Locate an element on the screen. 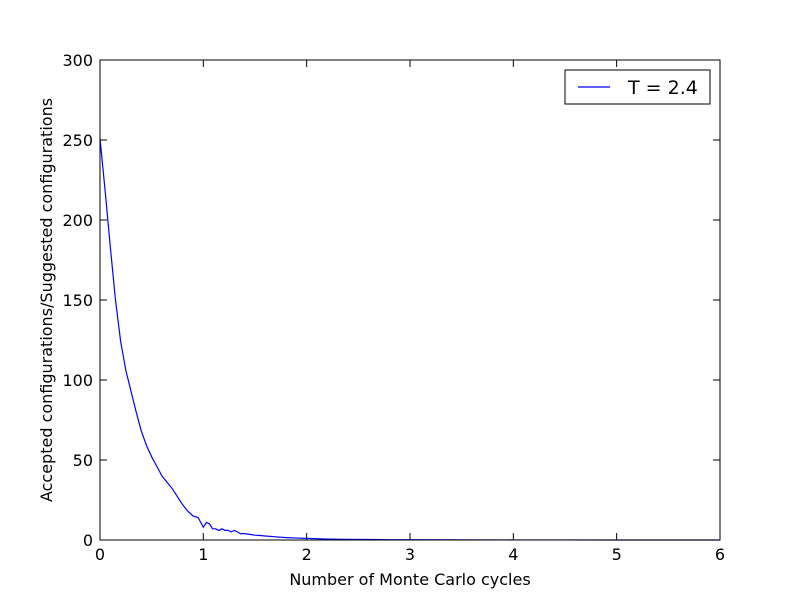 The width and height of the screenshot is (800, 600). x-tick-label: 4 is located at coordinates (513, 554).